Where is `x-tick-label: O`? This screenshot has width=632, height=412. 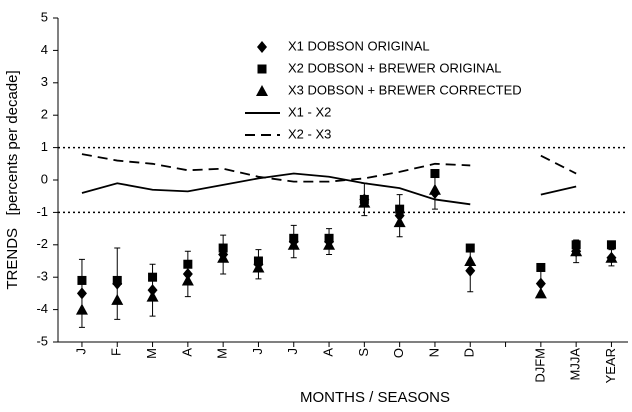 x-tick-label: O is located at coordinates (398, 353).